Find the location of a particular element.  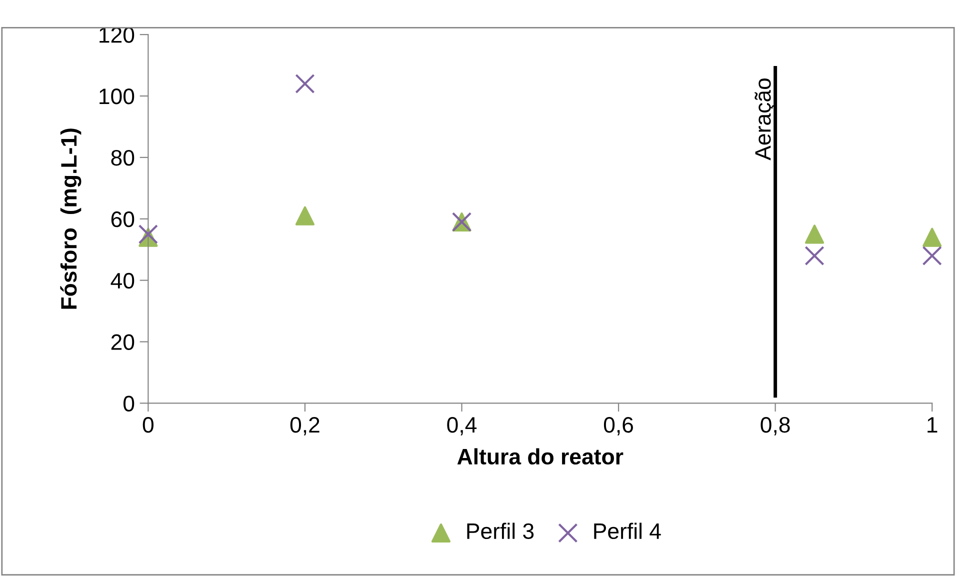

y-axis-title: Fósforo (mg.L-1) is located at coordinates (71, 218).